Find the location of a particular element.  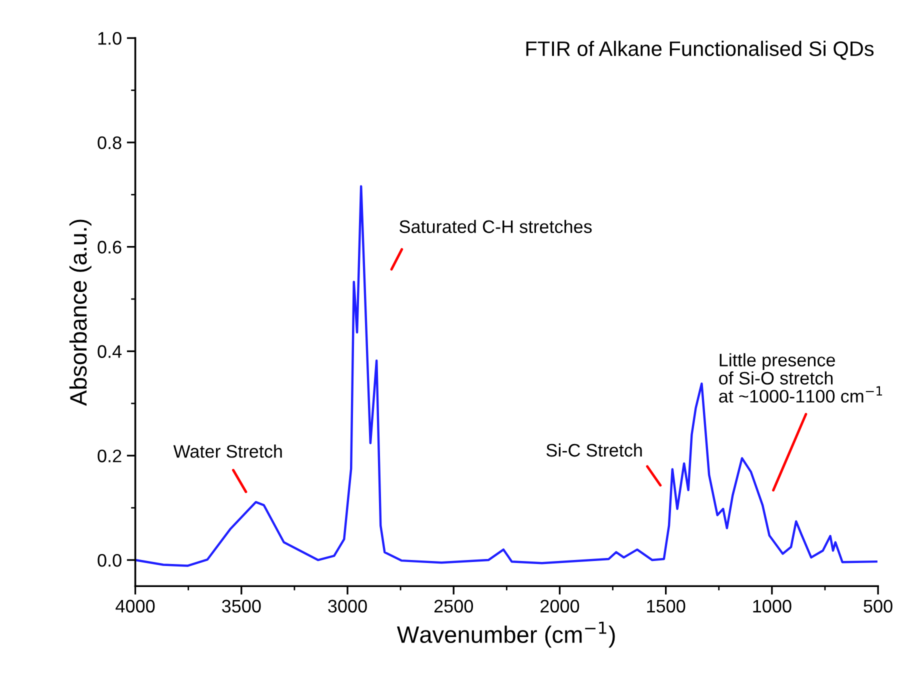

x-tick-label: 500 is located at coordinates (878, 606).